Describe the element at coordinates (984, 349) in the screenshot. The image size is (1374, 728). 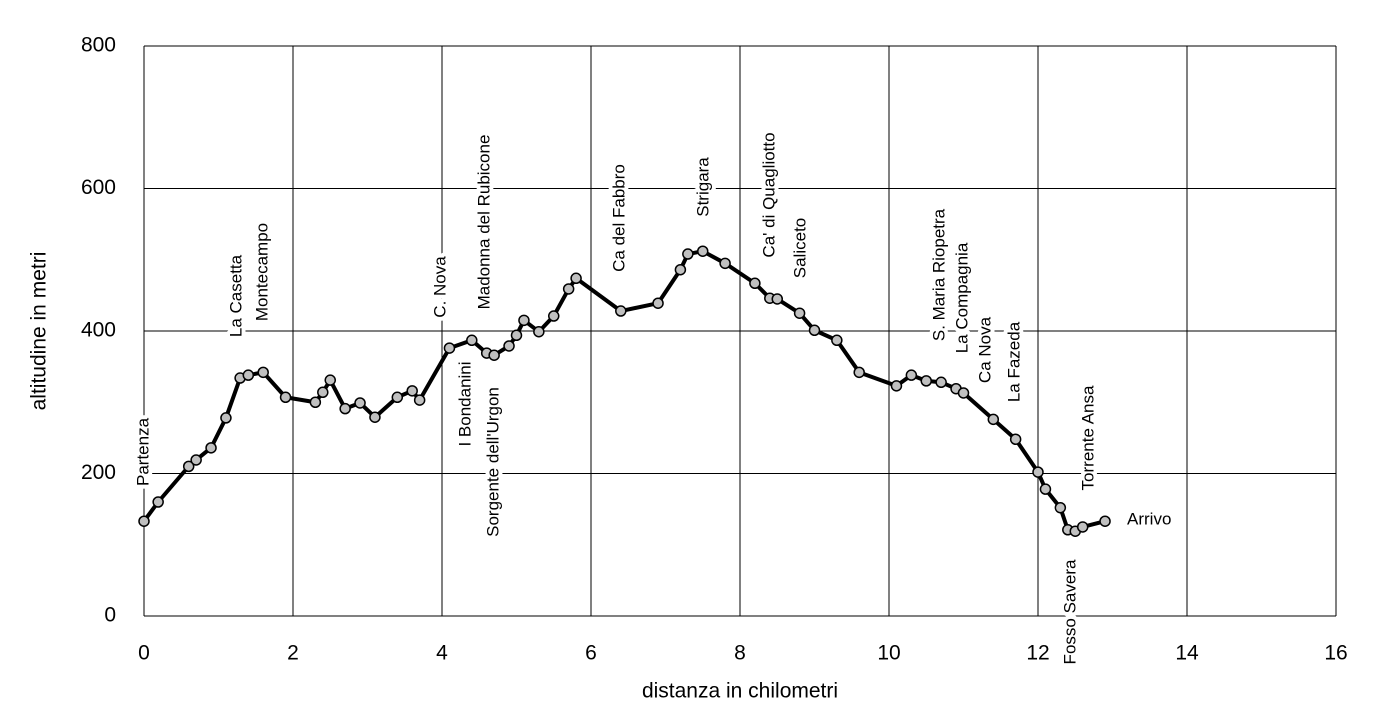
I see `annotation: Ca Nova` at that location.